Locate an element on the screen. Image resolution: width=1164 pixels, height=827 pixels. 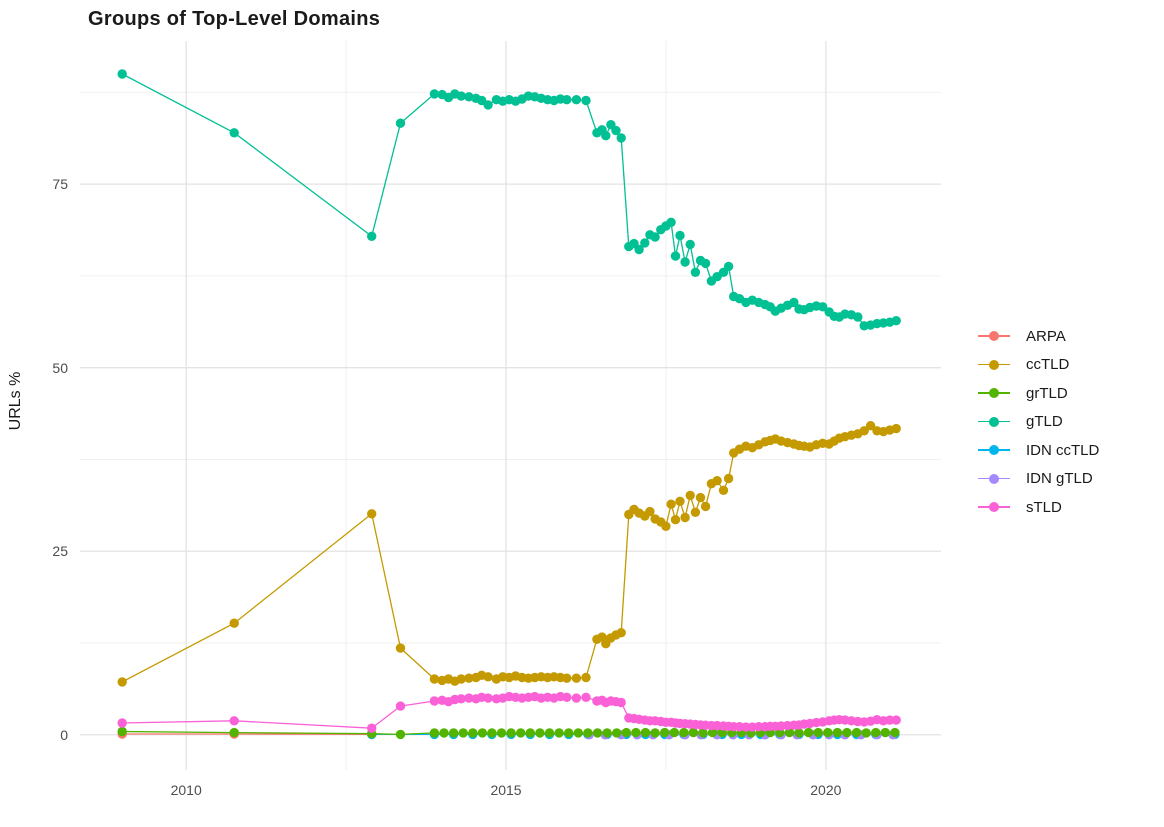
legend-item-cctld: ccTLD is located at coordinates (1038, 365).